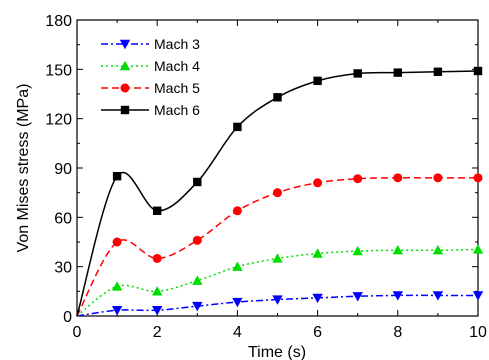 Image resolution: width=489 pixels, height=360 pixels. I want to click on y-axis-title: Von Mises stress (MPa), so click(23, 168).